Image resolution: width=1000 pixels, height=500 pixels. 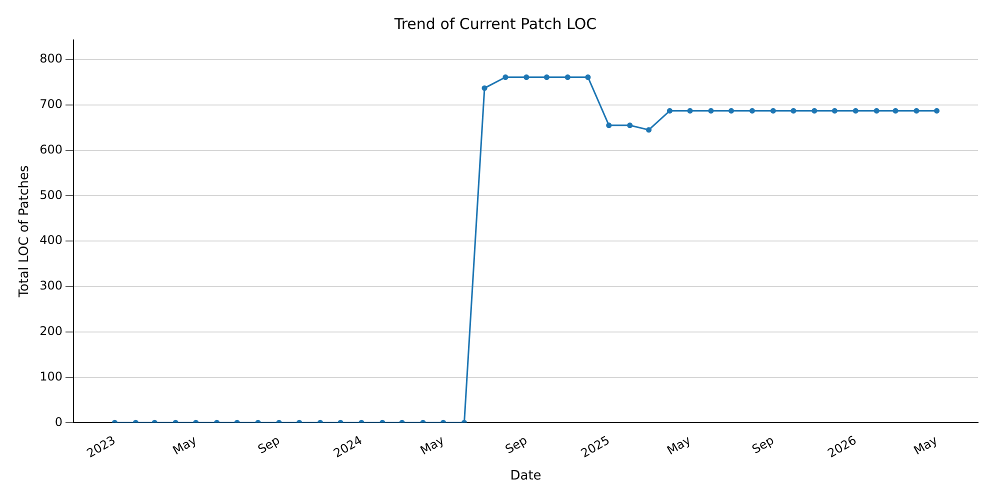 What do you see at coordinates (51, 376) in the screenshot?
I see `y-tick-label: 100` at bounding box center [51, 376].